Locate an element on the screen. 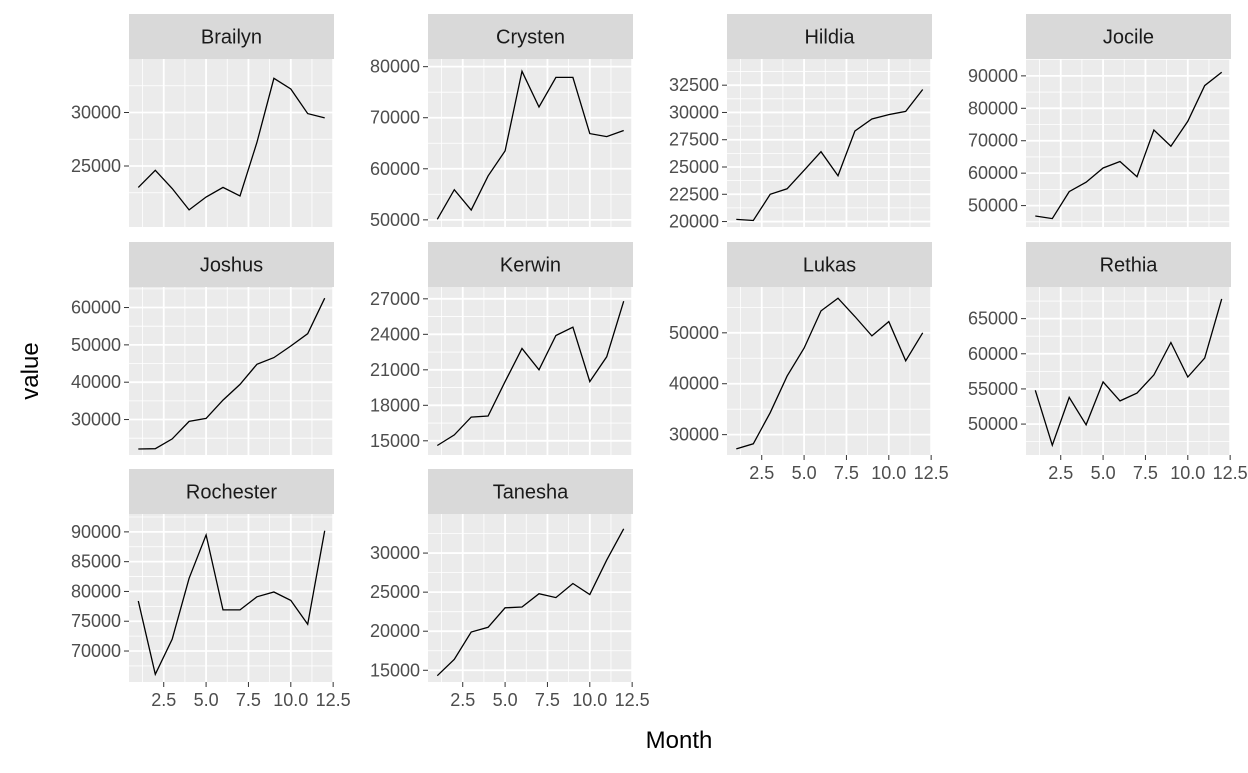 The width and height of the screenshot is (1248, 773). y-tick-label: 65000 is located at coordinates (993, 319).